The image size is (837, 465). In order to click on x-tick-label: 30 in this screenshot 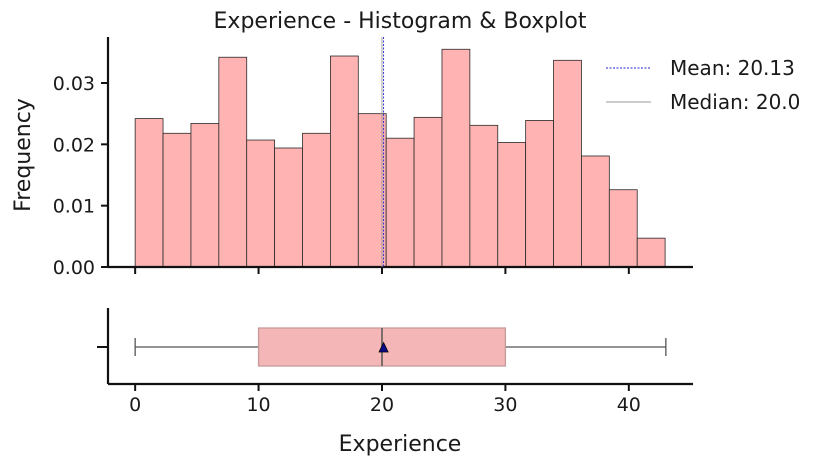, I will do `click(505, 405)`.